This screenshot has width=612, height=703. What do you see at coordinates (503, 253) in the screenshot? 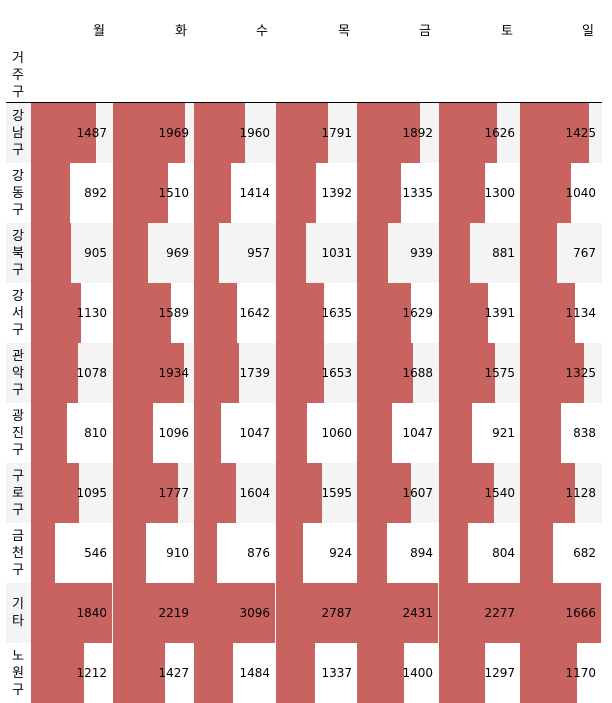
I see `cell-value: 881` at bounding box center [503, 253].